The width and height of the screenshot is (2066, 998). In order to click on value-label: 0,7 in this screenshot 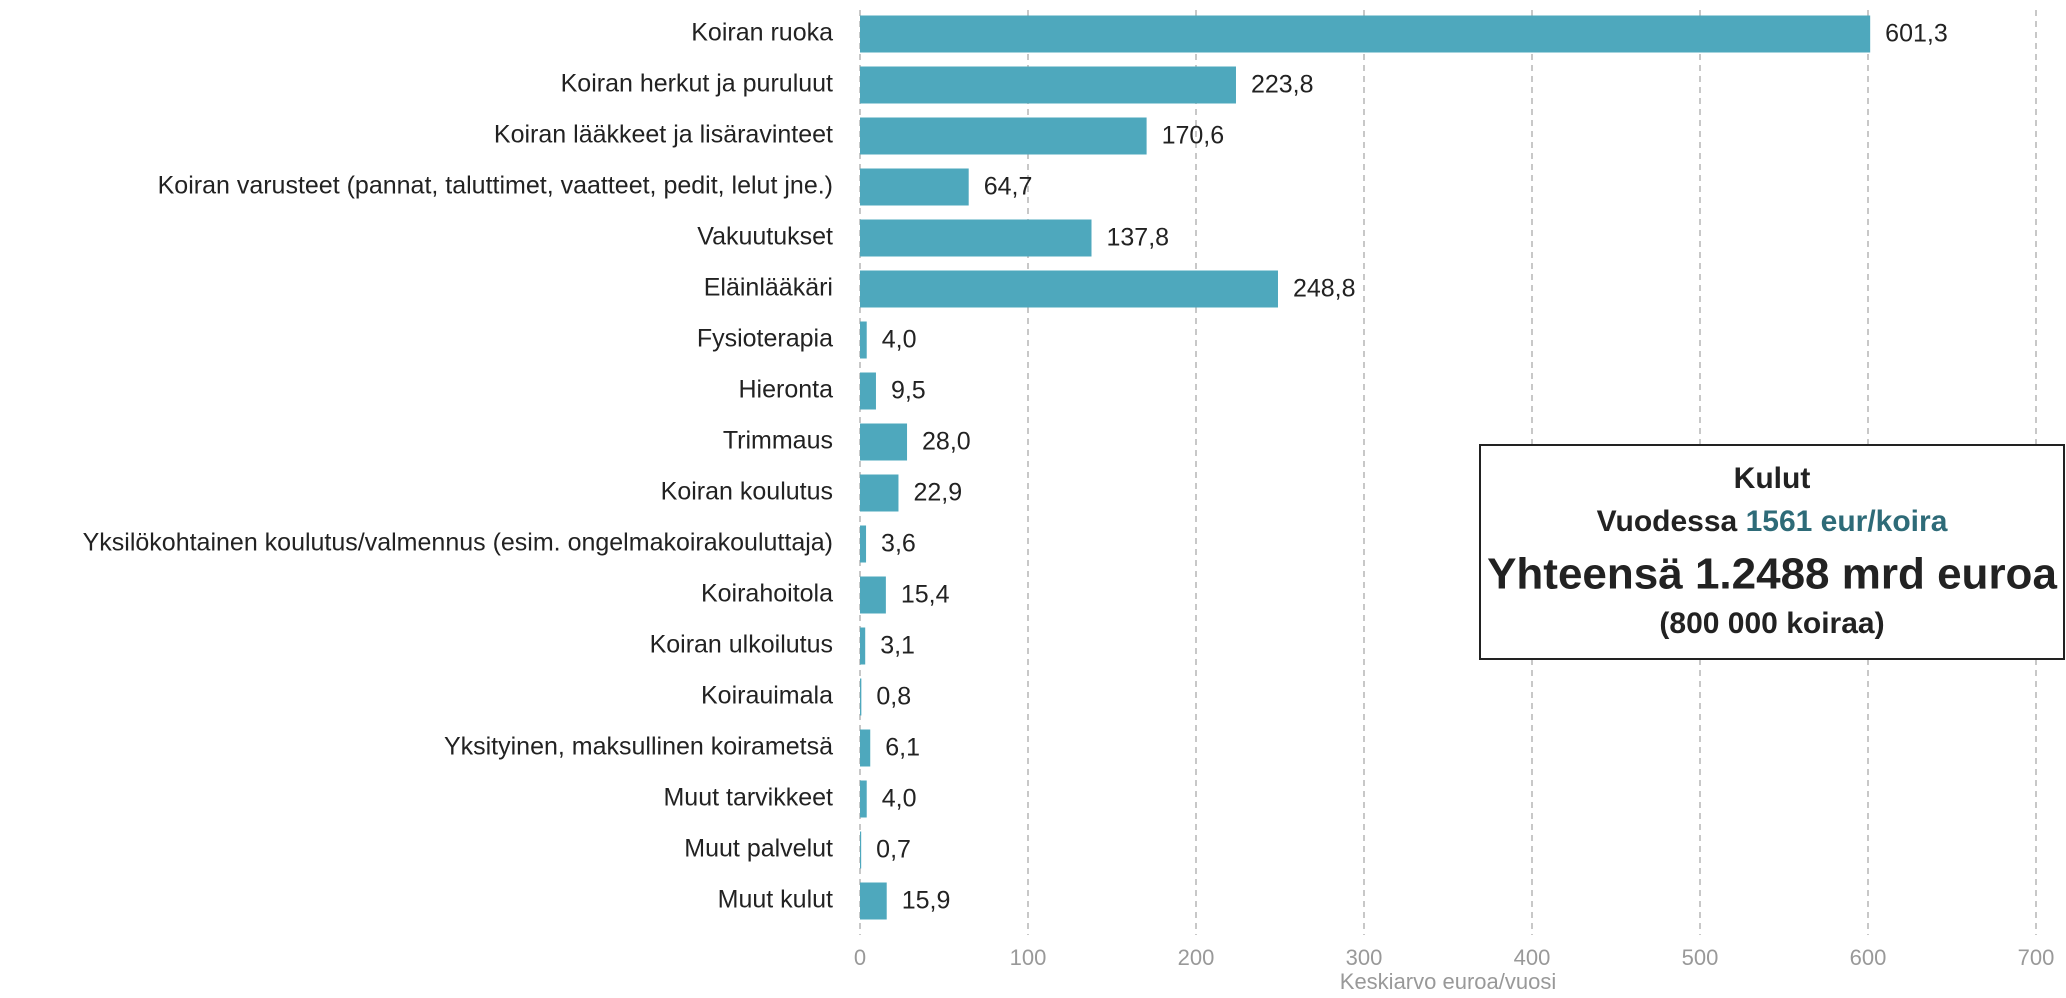, I will do `click(893, 850)`.